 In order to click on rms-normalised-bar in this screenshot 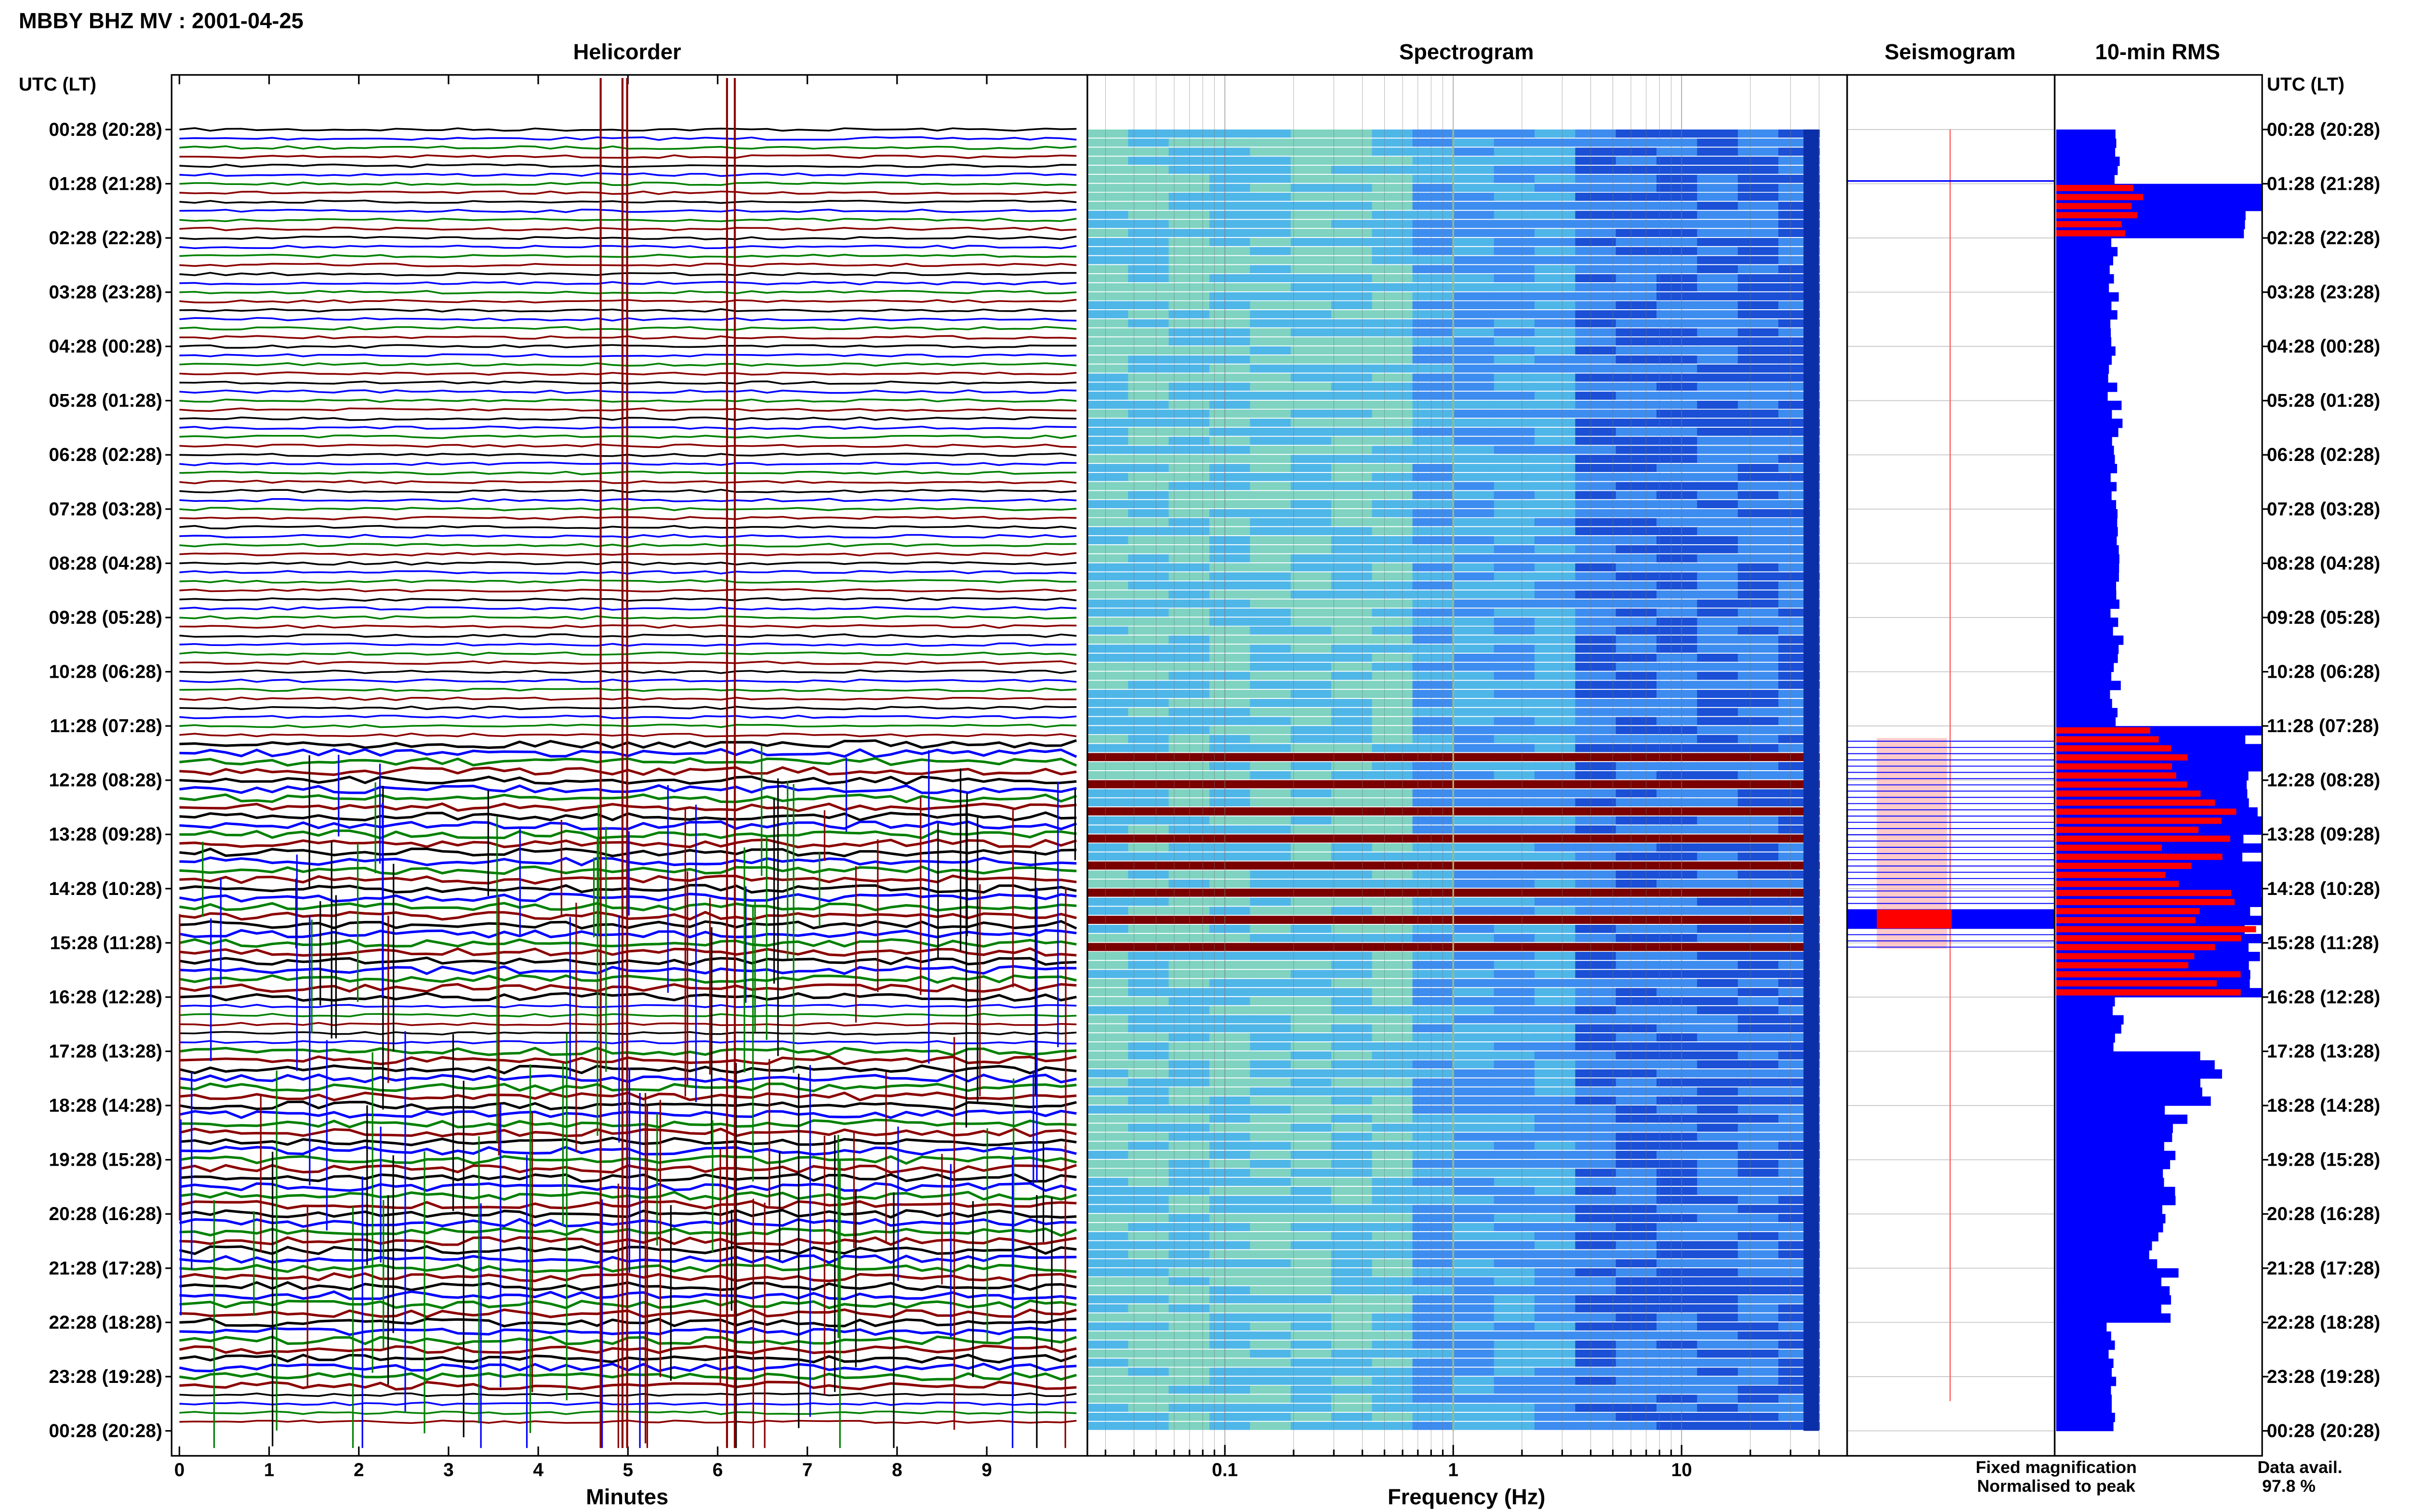, I will do `click(2128, 830)`.